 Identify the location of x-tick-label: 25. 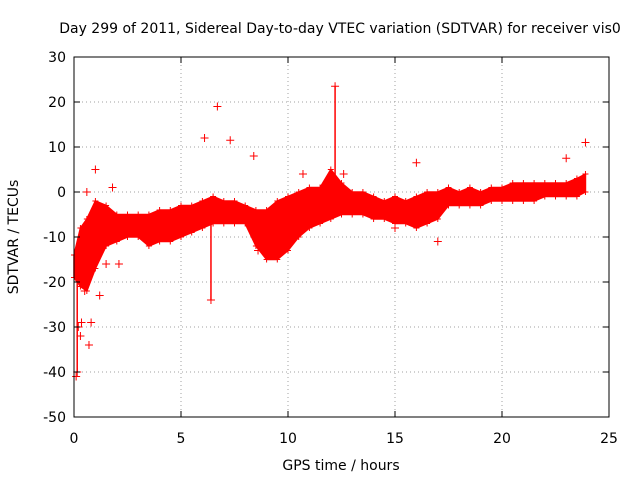
(609, 439).